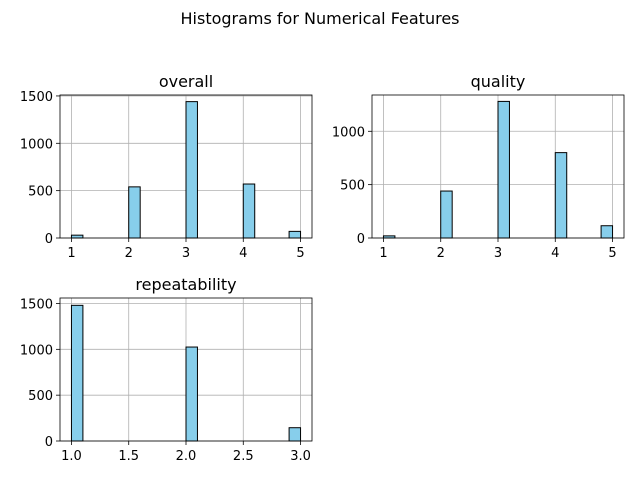 This screenshot has height=480, width=640. I want to click on subplot-title: quality, so click(498, 81).